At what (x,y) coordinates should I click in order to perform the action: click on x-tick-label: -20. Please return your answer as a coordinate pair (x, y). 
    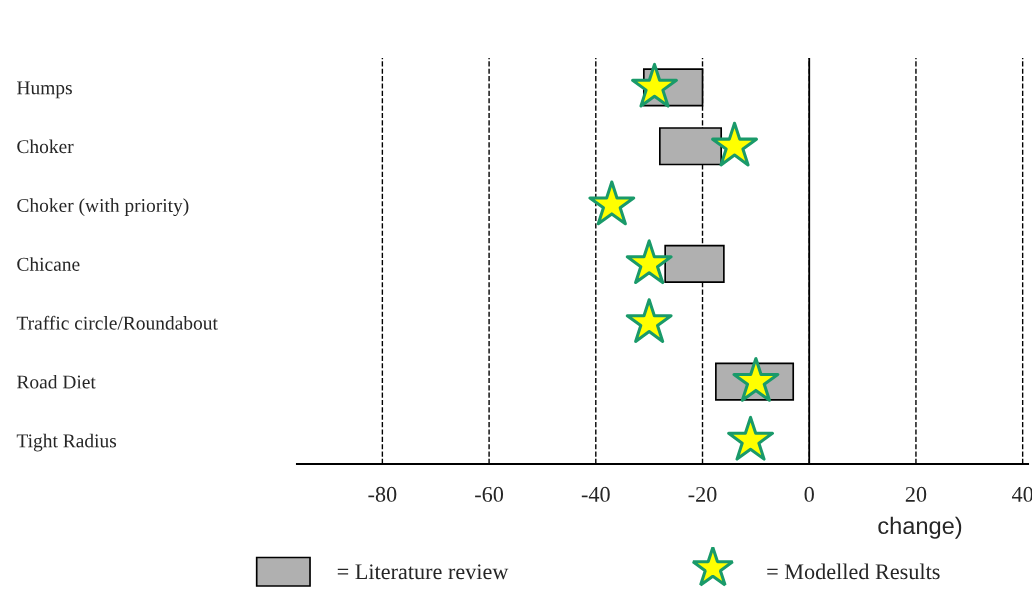
    Looking at the image, I should click on (702, 494).